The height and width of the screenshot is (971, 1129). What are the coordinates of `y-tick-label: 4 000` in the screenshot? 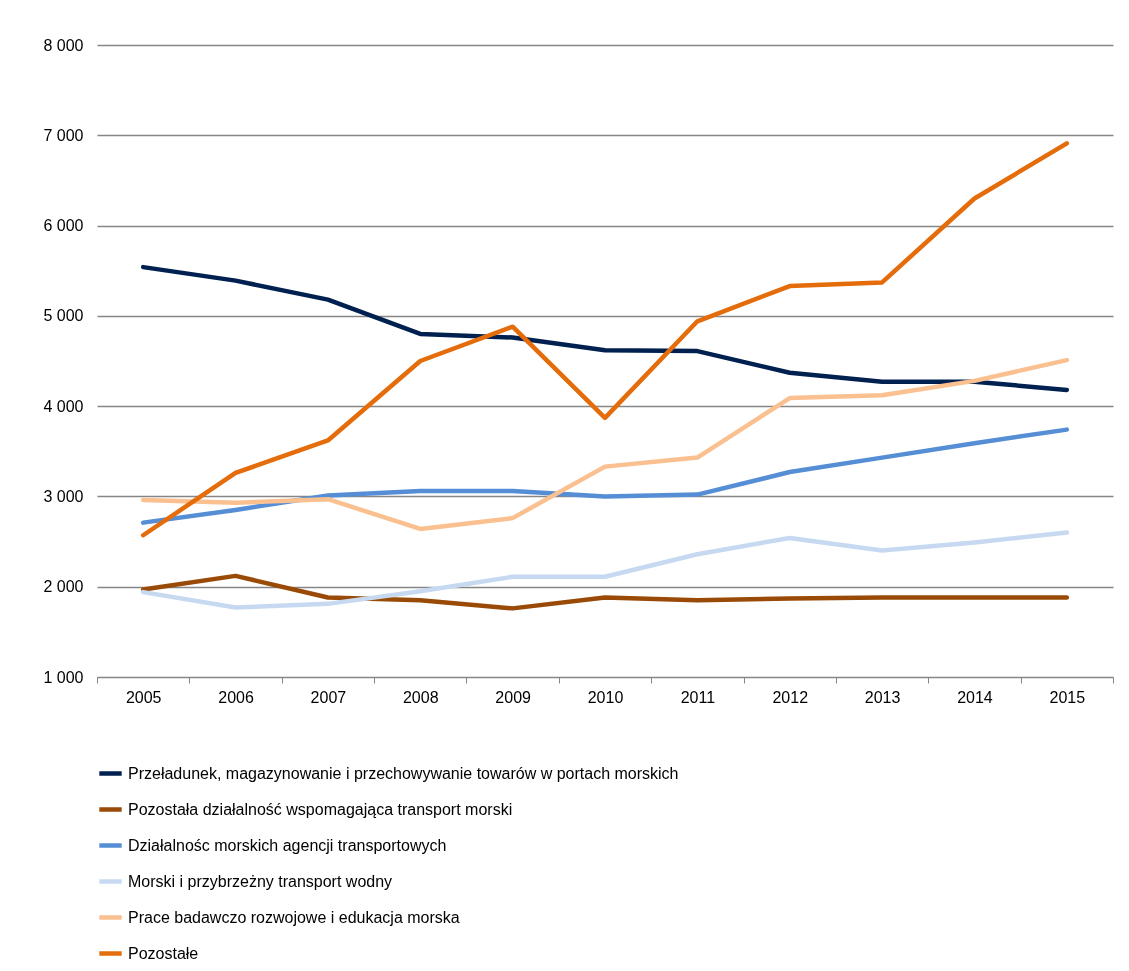 It's located at (63, 406).